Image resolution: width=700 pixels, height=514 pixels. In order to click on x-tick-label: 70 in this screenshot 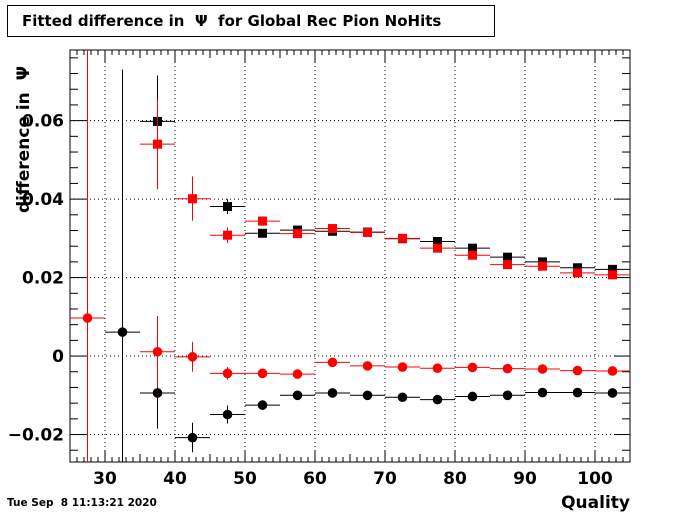, I will do `click(385, 479)`.